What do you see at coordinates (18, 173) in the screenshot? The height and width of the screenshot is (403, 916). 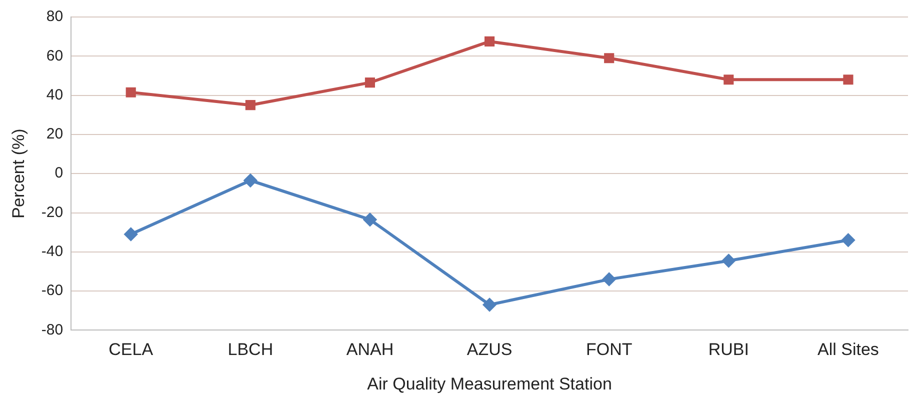 I see `y-axis-title: Percent (%)` at bounding box center [18, 173].